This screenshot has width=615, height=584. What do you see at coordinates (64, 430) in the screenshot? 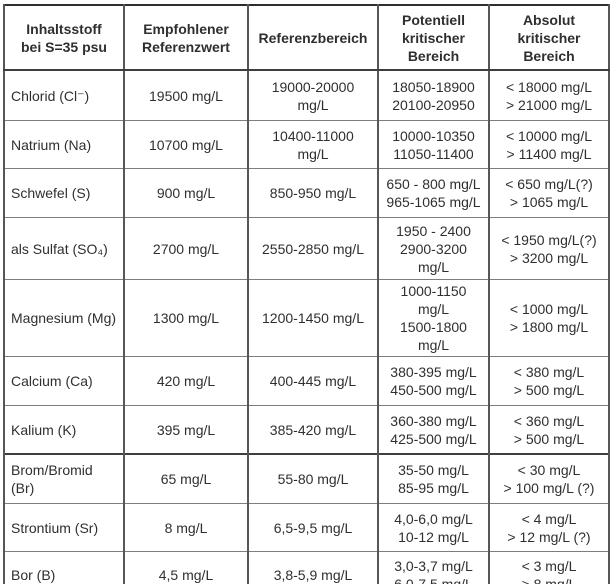
I see `substance-label: Kalium (K)` at bounding box center [64, 430].